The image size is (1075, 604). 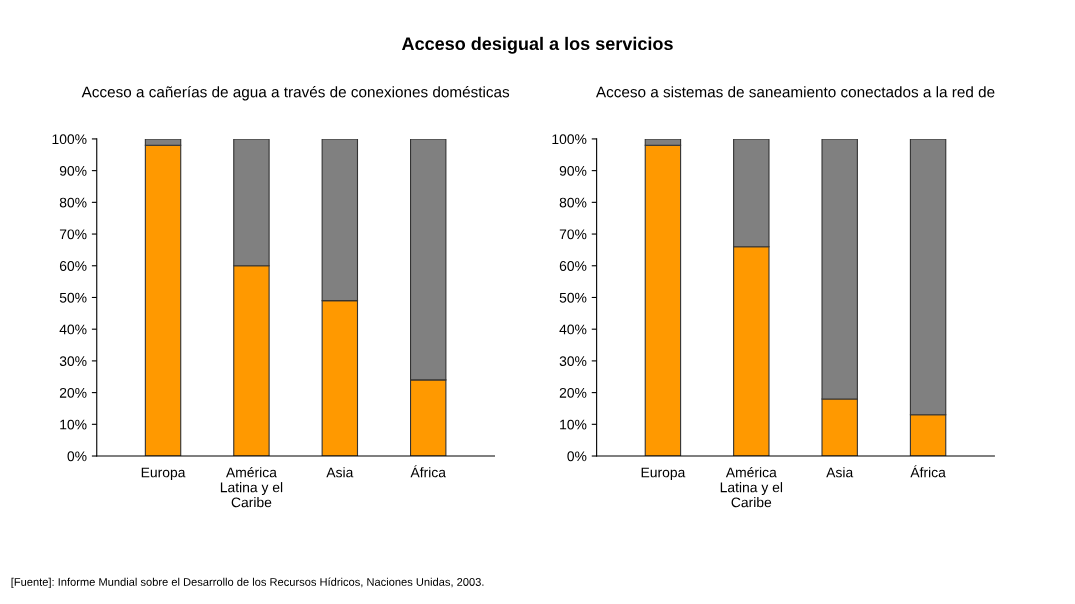 What do you see at coordinates (247, 583) in the screenshot?
I see `text: [Fuente]: Informe Mundial sobre el Desarrollo de los Recursos Hídricos, Naciones Unidas, 2003.` at bounding box center [247, 583].